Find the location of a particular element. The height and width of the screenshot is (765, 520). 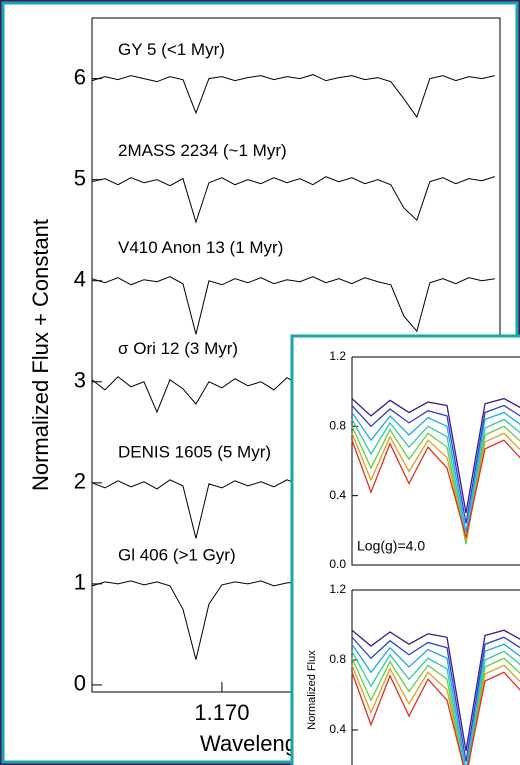

spectrum-label: GY 5 (<1 Myr) is located at coordinates (171, 49).